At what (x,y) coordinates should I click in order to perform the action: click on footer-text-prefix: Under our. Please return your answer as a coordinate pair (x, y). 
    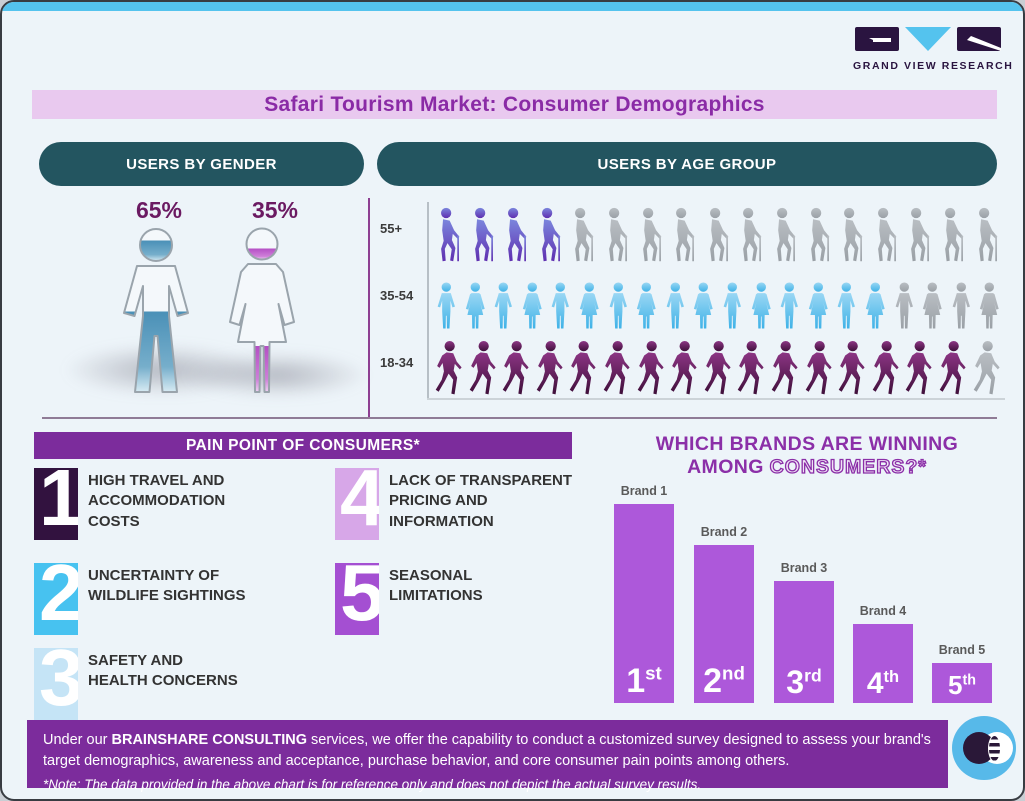
    Looking at the image, I should click on (77, 740).